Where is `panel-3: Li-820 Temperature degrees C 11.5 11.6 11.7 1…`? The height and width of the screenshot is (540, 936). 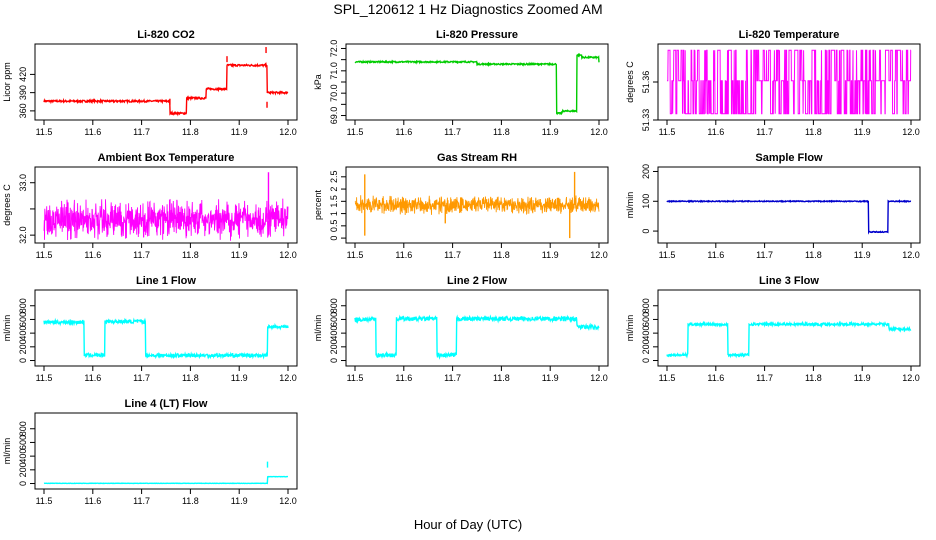 panel-3: Li-820 Temperature degrees C 11.5 11.6 11.7 1… is located at coordinates (773, 83).